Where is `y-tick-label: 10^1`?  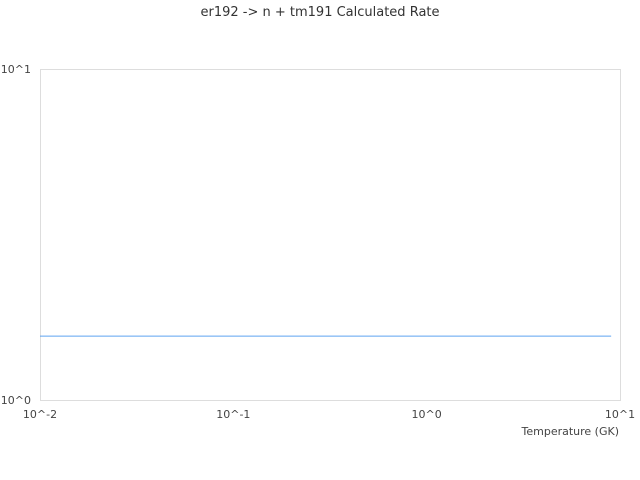 y-tick-label: 10^1 is located at coordinates (16, 69).